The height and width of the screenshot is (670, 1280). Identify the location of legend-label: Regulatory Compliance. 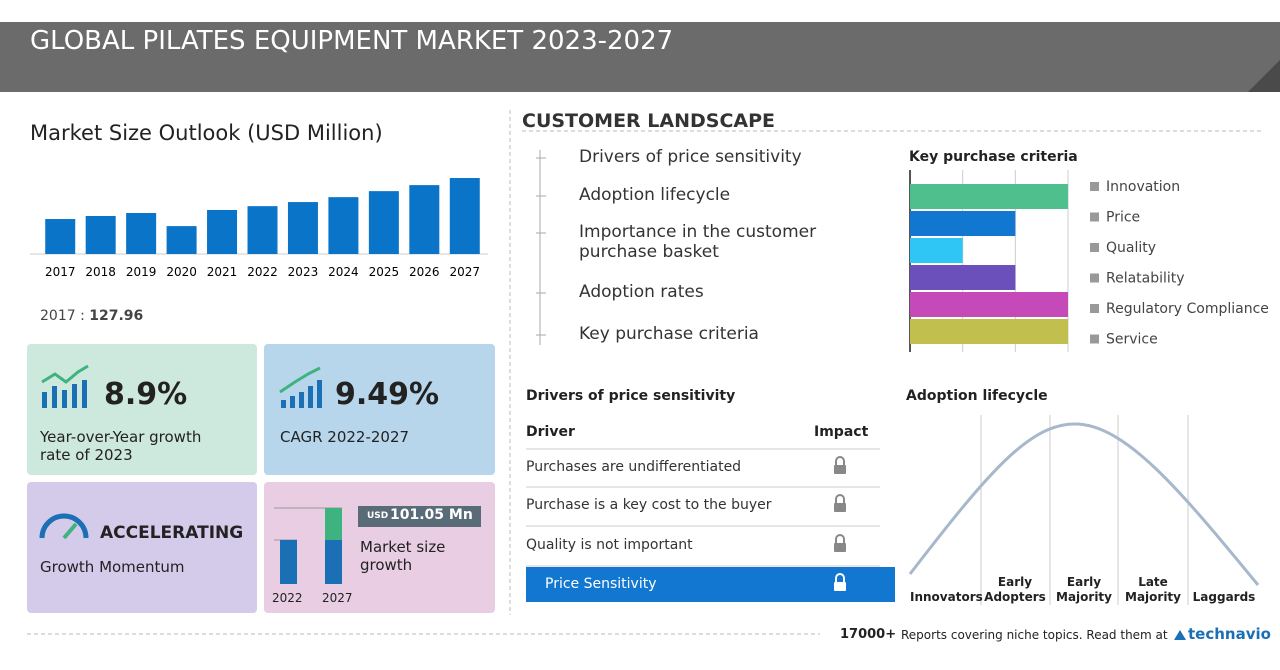
(1187, 309).